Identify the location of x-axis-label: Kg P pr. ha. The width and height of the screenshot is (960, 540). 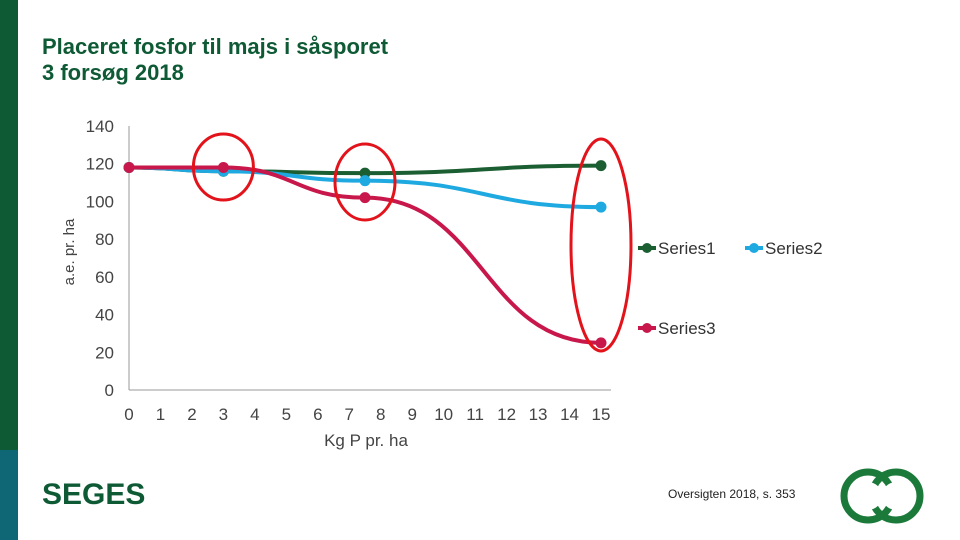
(366, 440).